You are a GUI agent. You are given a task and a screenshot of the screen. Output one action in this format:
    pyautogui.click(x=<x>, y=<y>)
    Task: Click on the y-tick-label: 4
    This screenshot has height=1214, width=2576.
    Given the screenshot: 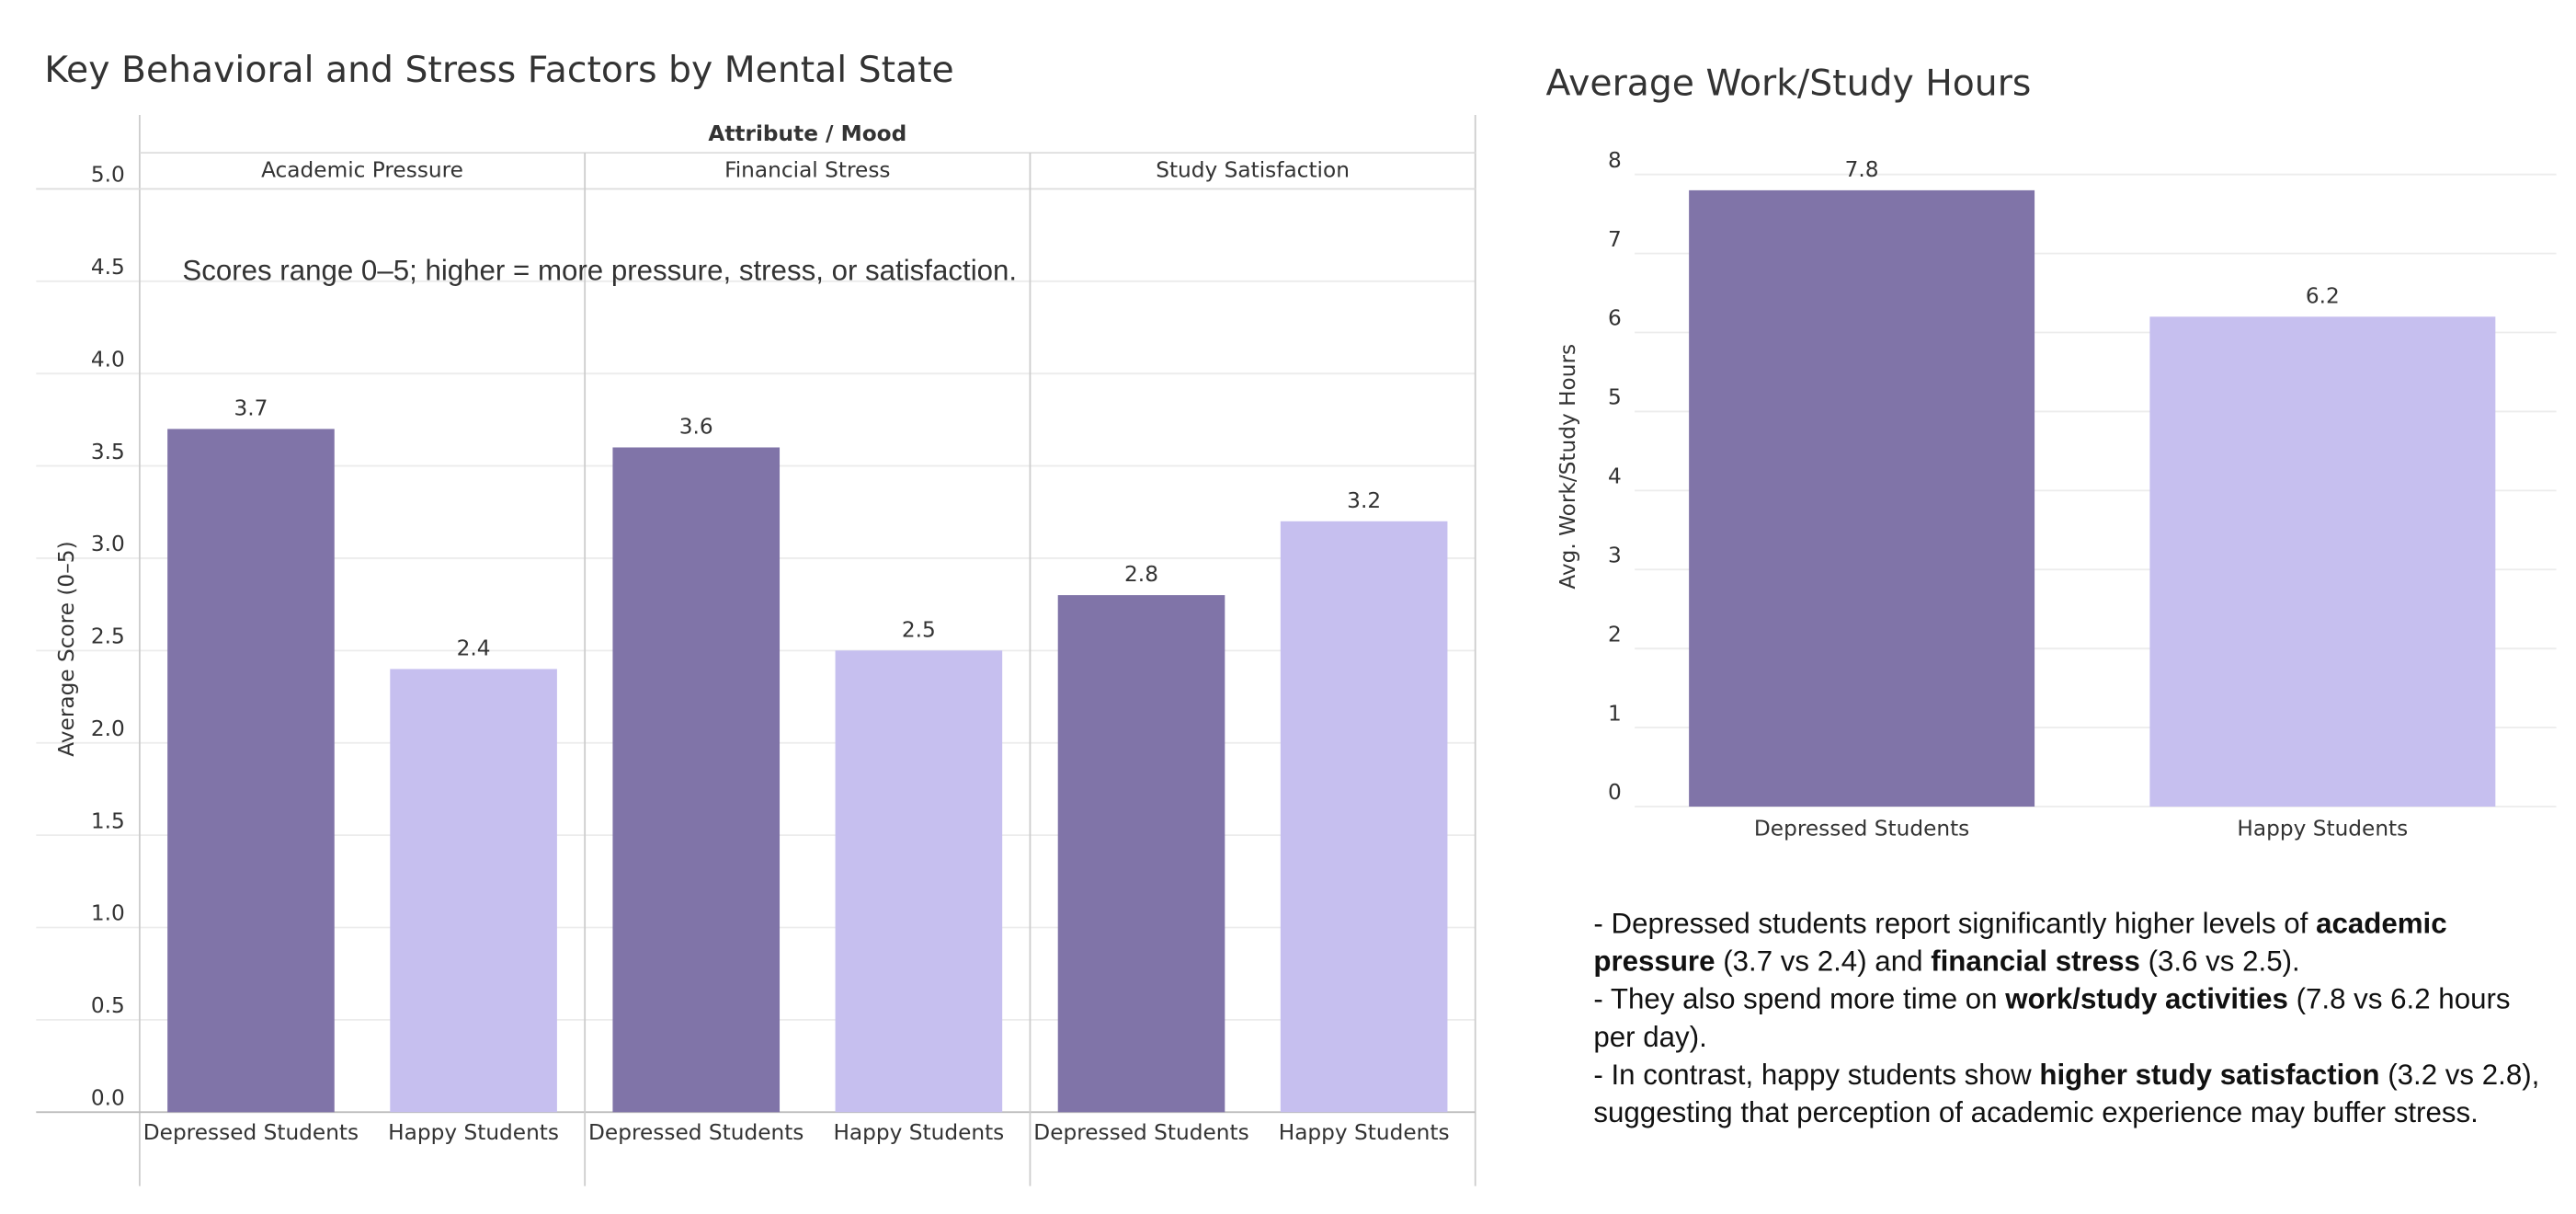 What is the action you would take?
    pyautogui.click(x=1615, y=477)
    